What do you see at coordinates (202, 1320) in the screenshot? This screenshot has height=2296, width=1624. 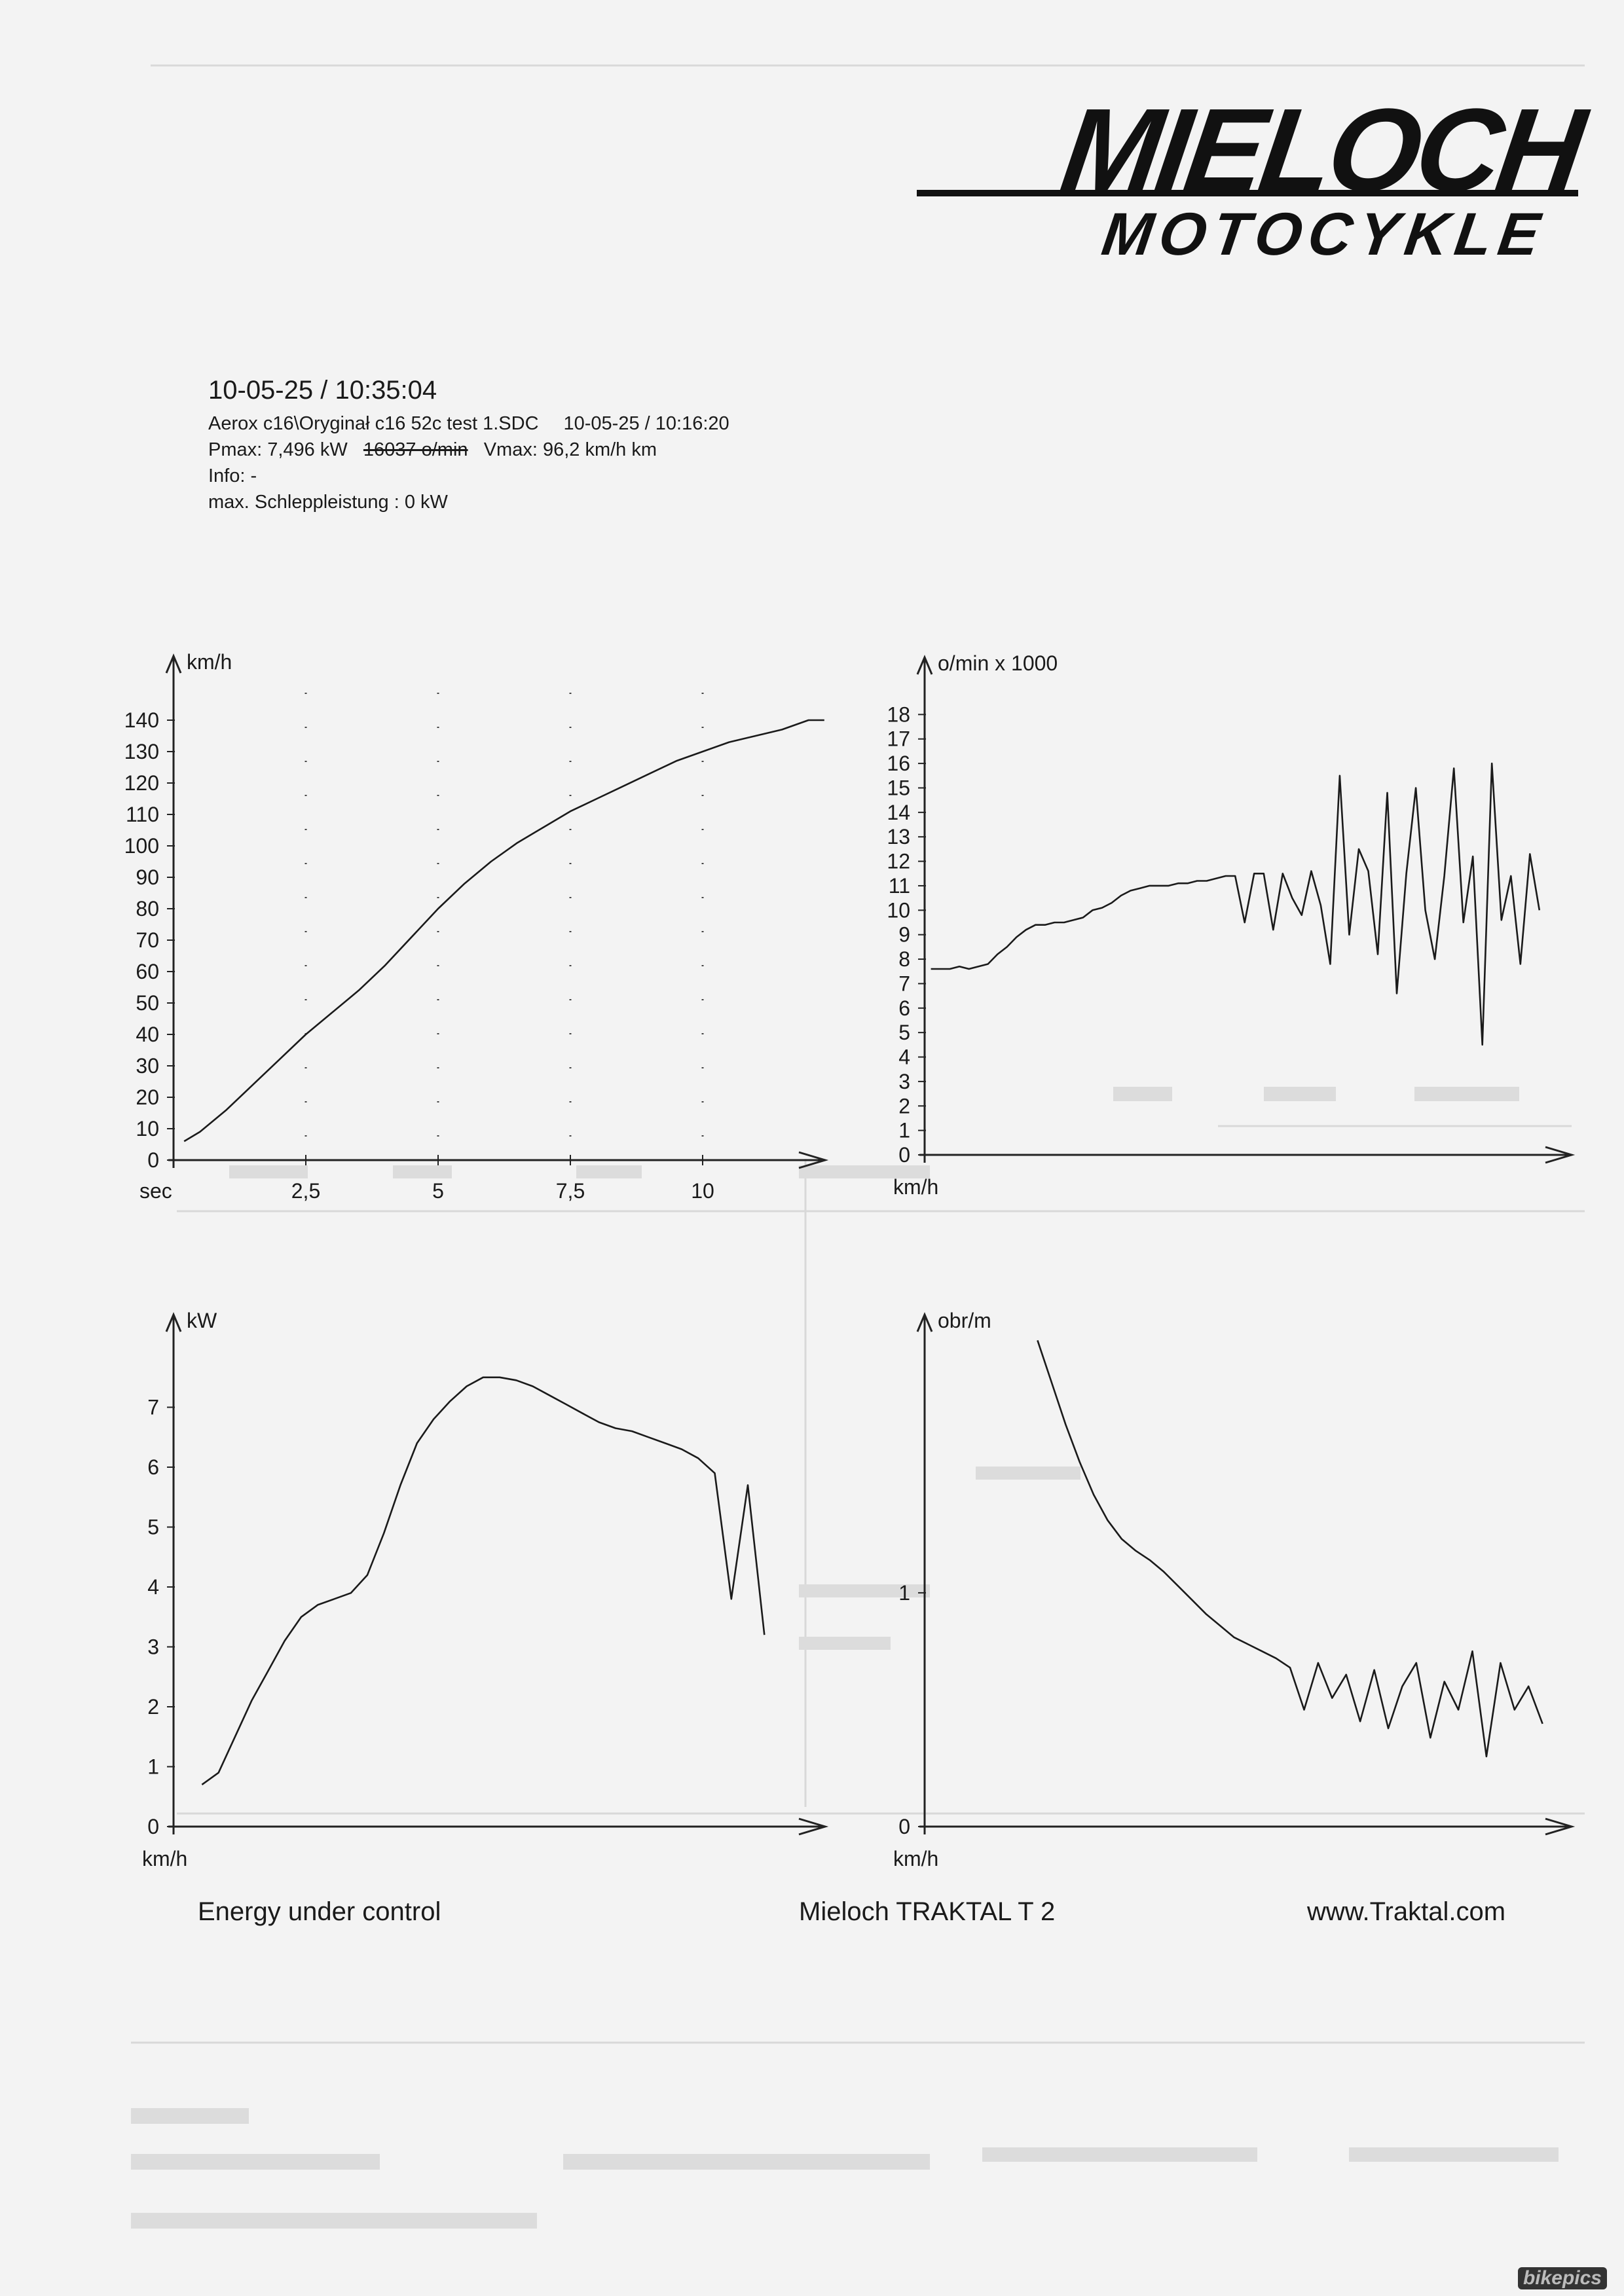 I see `chart3-y-unit-label: kW` at bounding box center [202, 1320].